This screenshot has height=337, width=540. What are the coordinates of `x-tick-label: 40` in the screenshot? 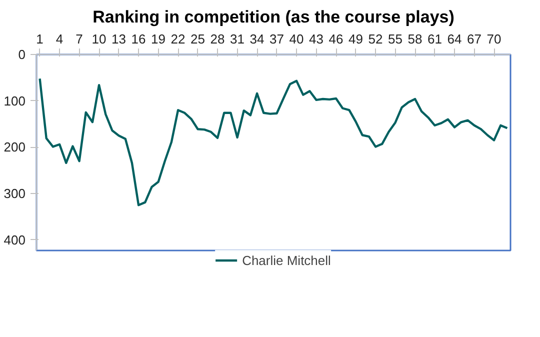 It's located at (296, 39).